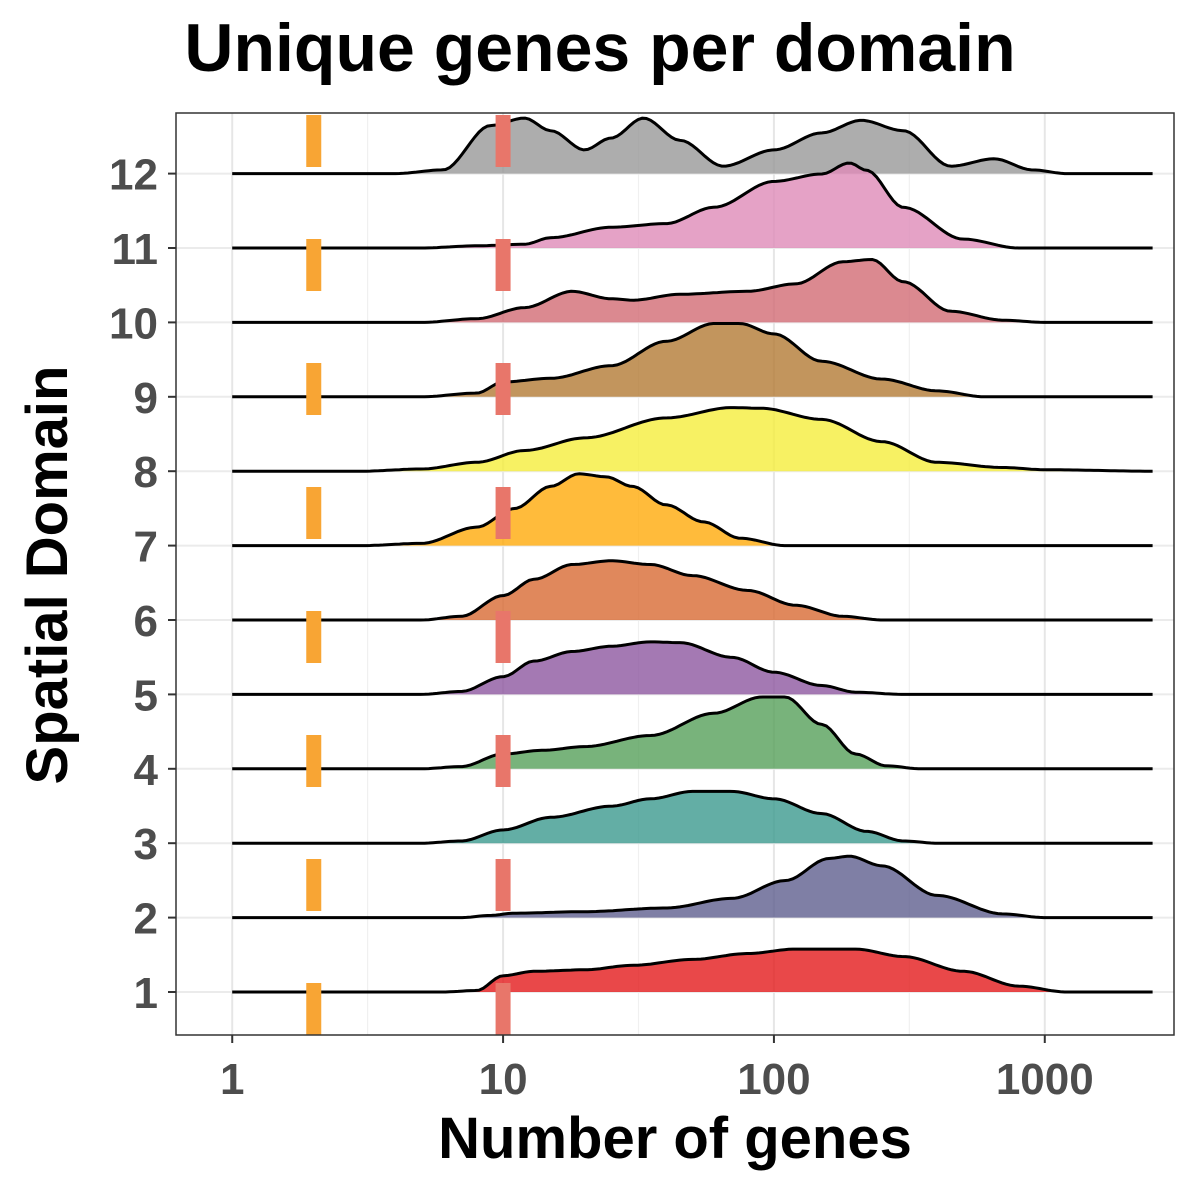 The width and height of the screenshot is (1200, 1200). What do you see at coordinates (146, 993) in the screenshot?
I see `y-tick-label: 1` at bounding box center [146, 993].